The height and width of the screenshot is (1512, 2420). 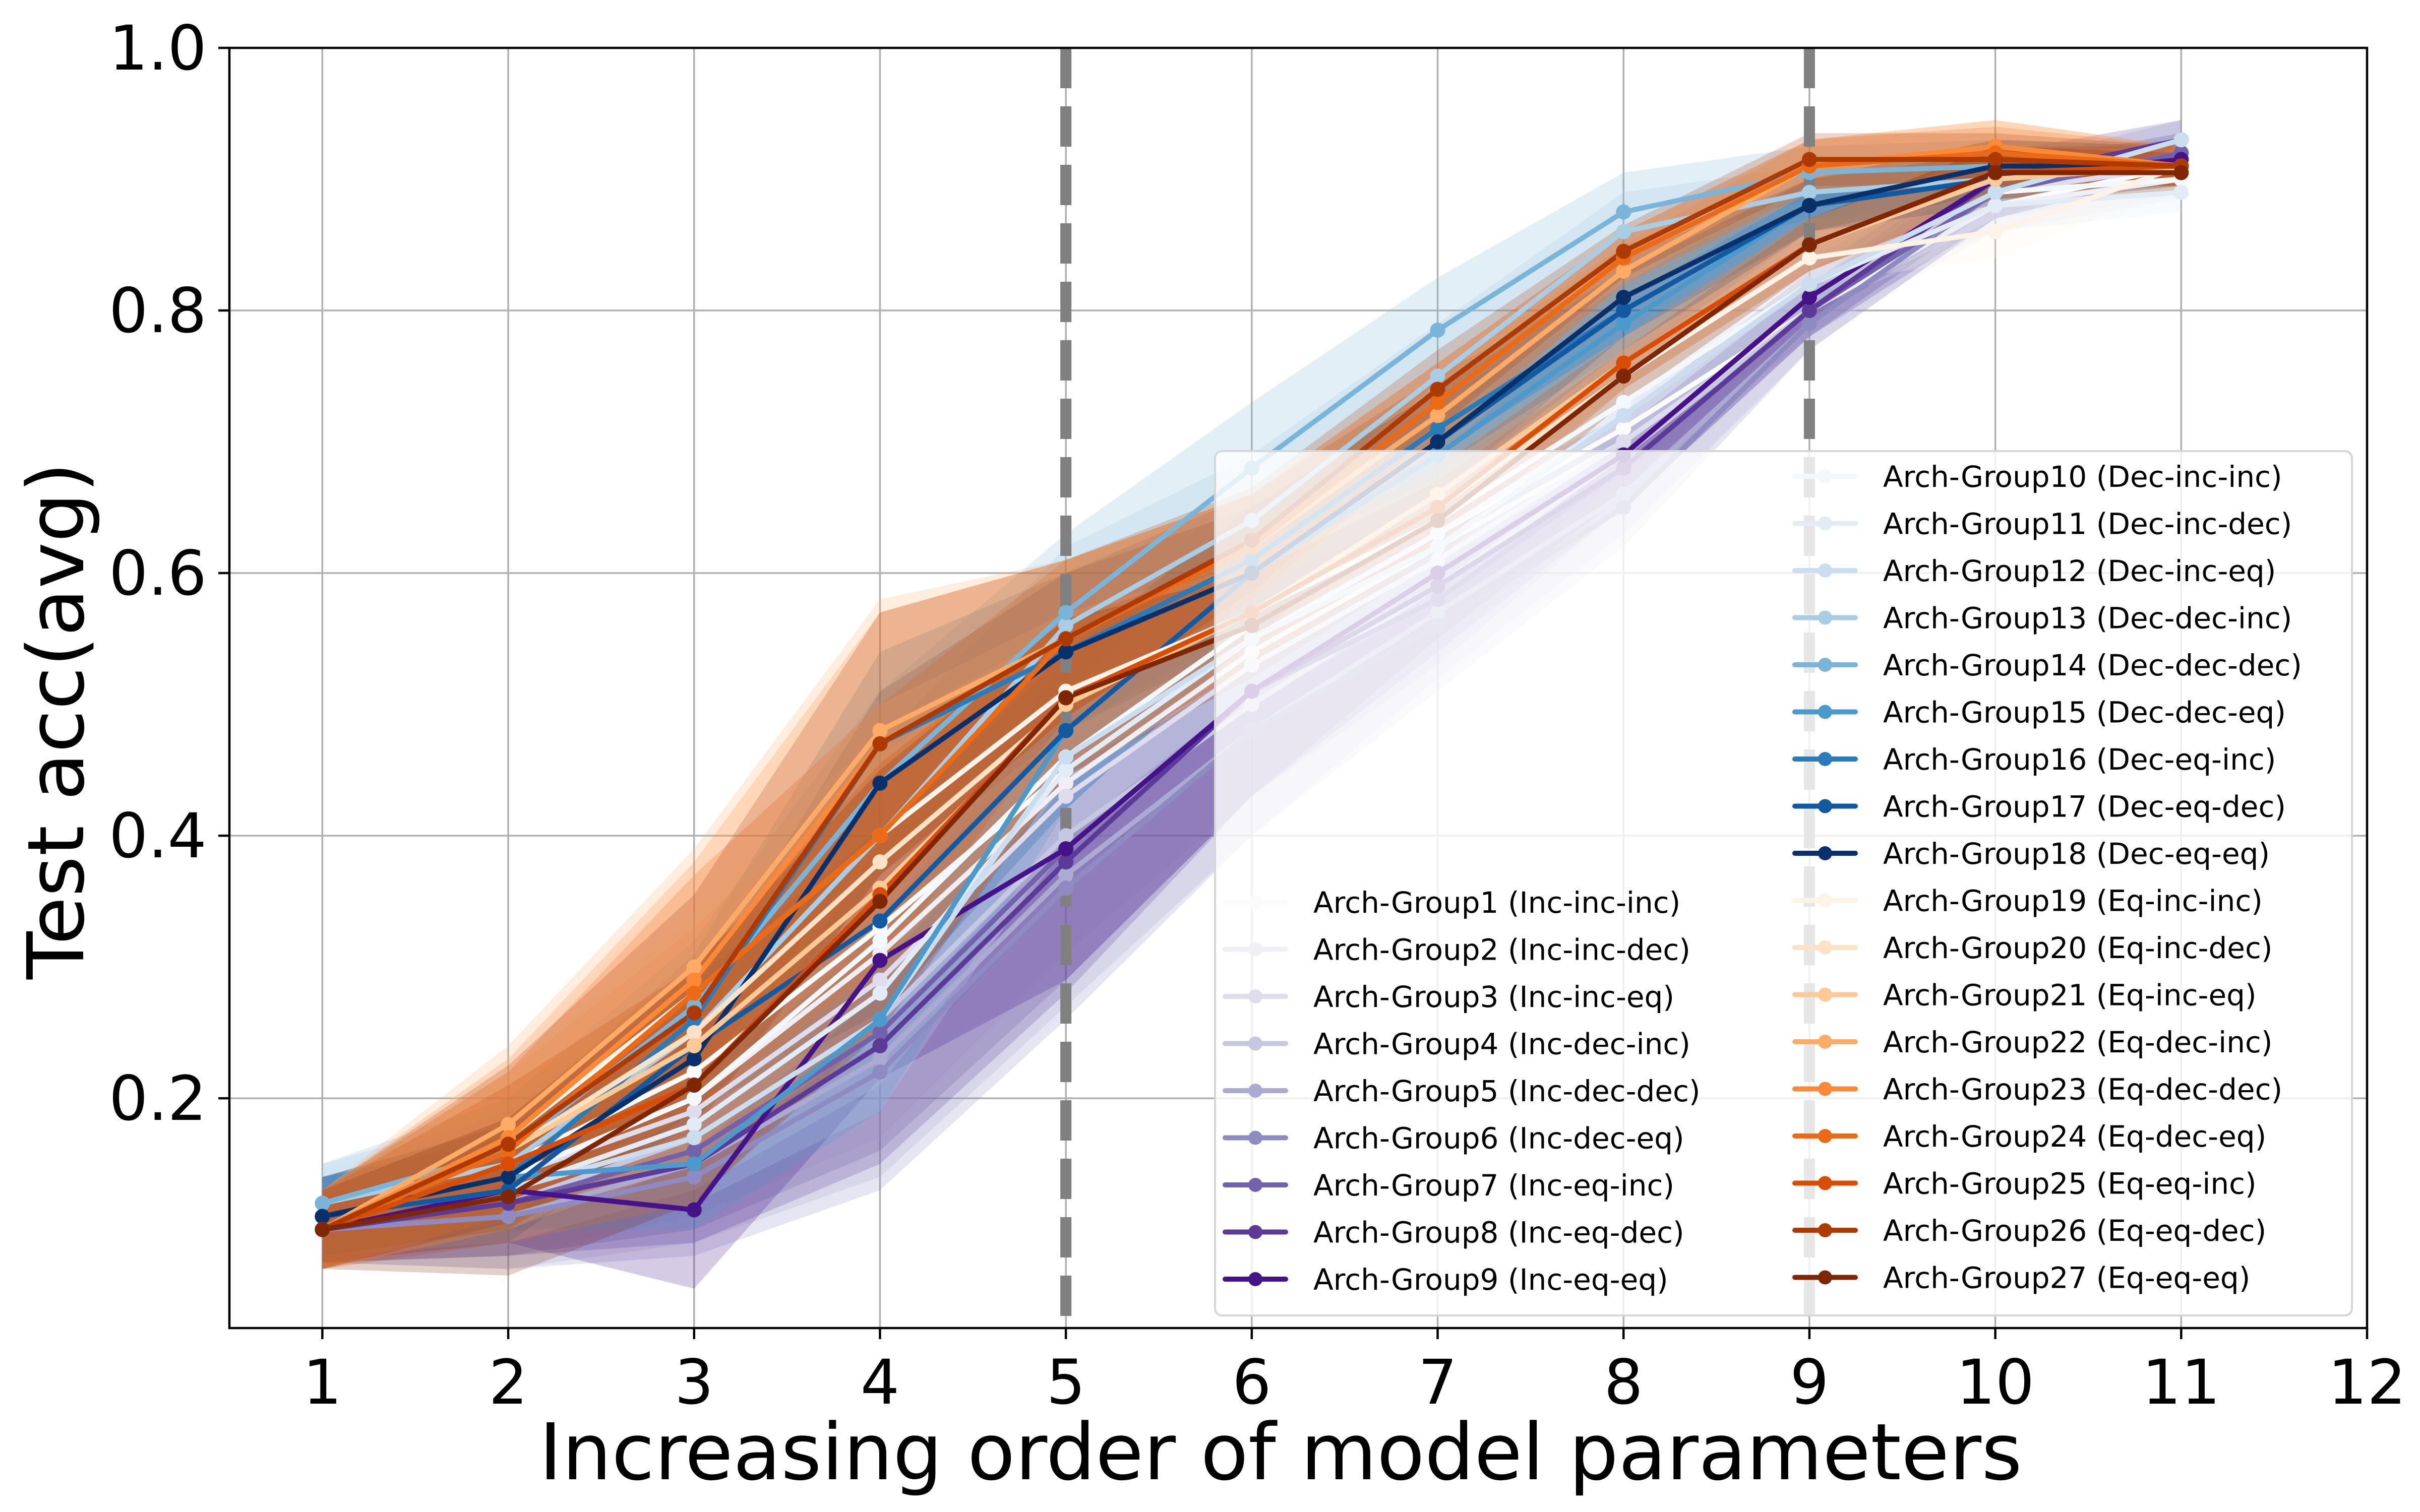 I want to click on x-tick-label: 5, so click(x=1065, y=1382).